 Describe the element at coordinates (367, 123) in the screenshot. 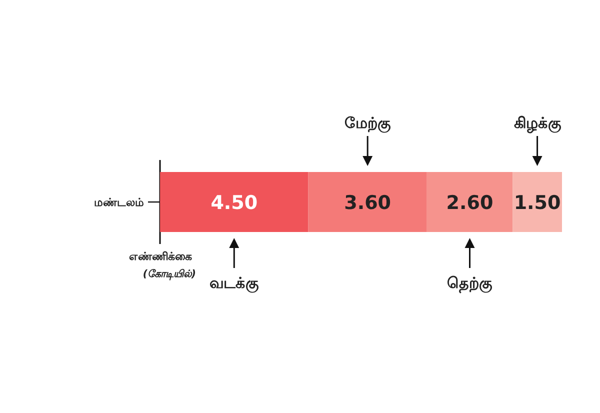

I see `text: மேற்கு` at that location.